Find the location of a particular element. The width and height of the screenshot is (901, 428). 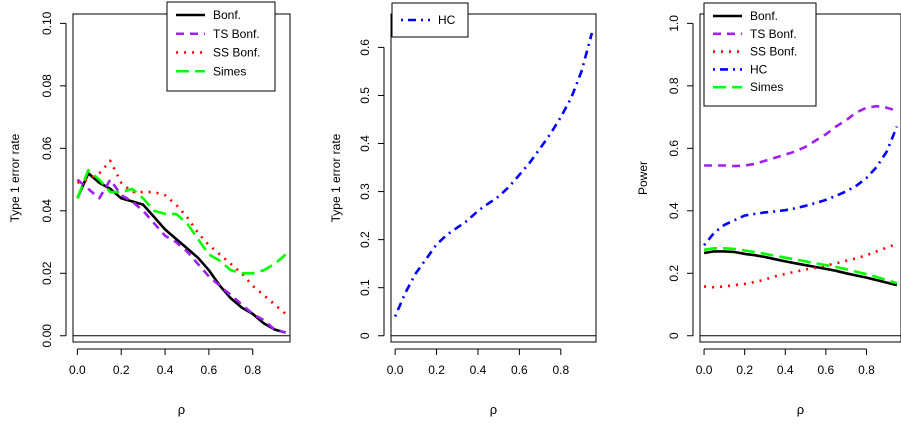

y-tick-label: 0.1 is located at coordinates (365, 287).